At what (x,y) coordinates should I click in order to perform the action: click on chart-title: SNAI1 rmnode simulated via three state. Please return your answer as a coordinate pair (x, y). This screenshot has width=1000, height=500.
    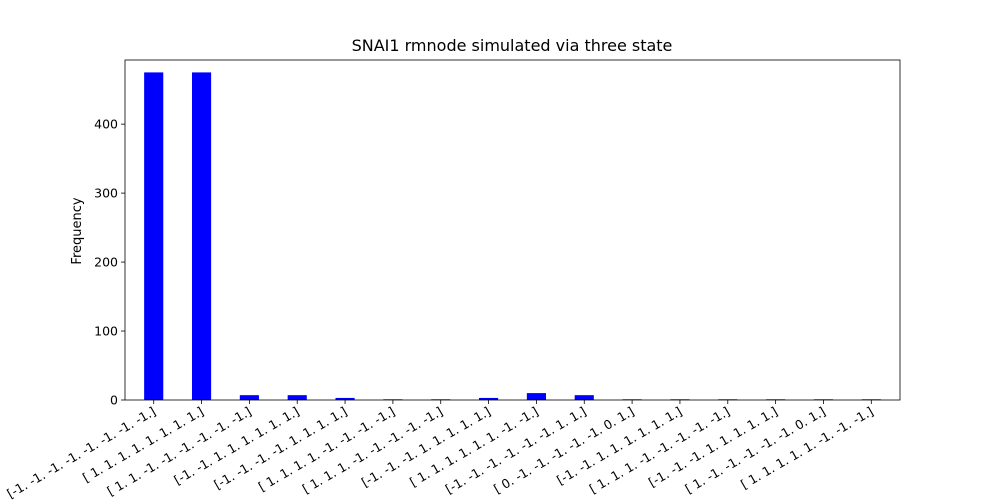
    Looking at the image, I should click on (512, 45).